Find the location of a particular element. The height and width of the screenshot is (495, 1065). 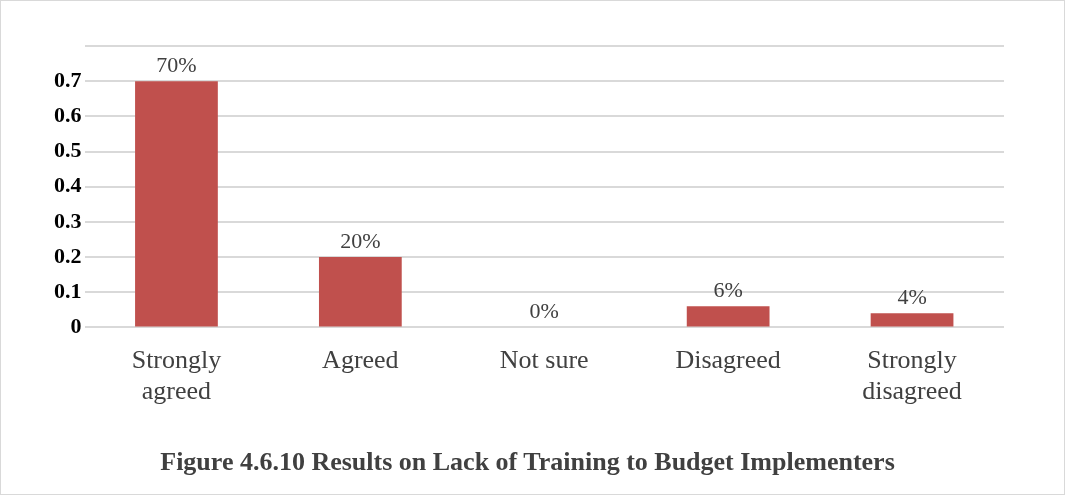

data-label: 70% is located at coordinates (176, 64).